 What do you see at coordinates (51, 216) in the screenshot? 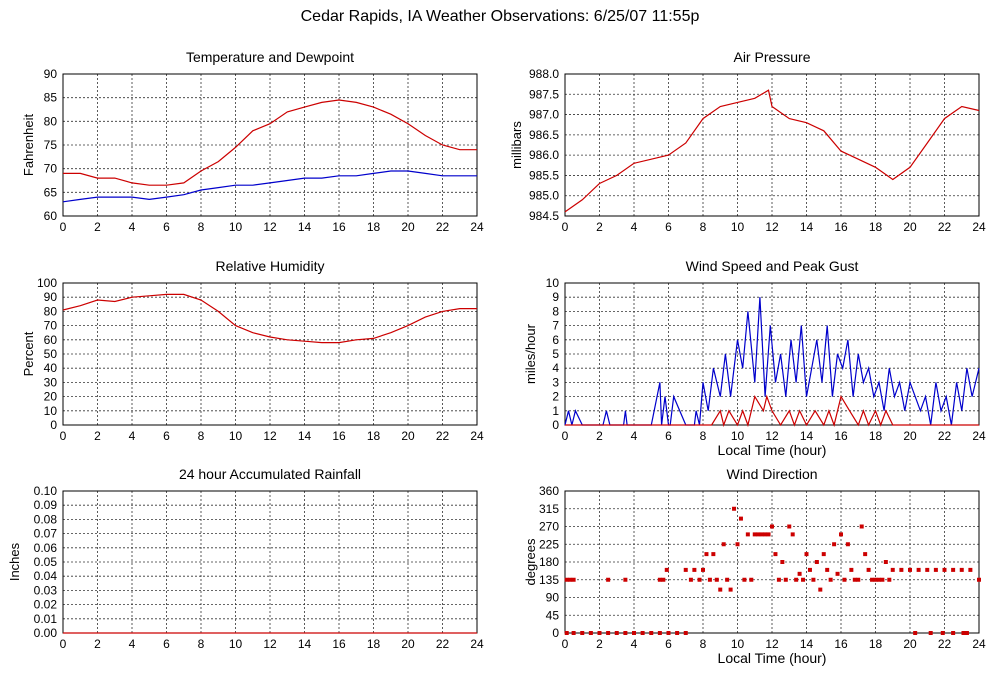
I see `y-tick-label: 60` at bounding box center [51, 216].